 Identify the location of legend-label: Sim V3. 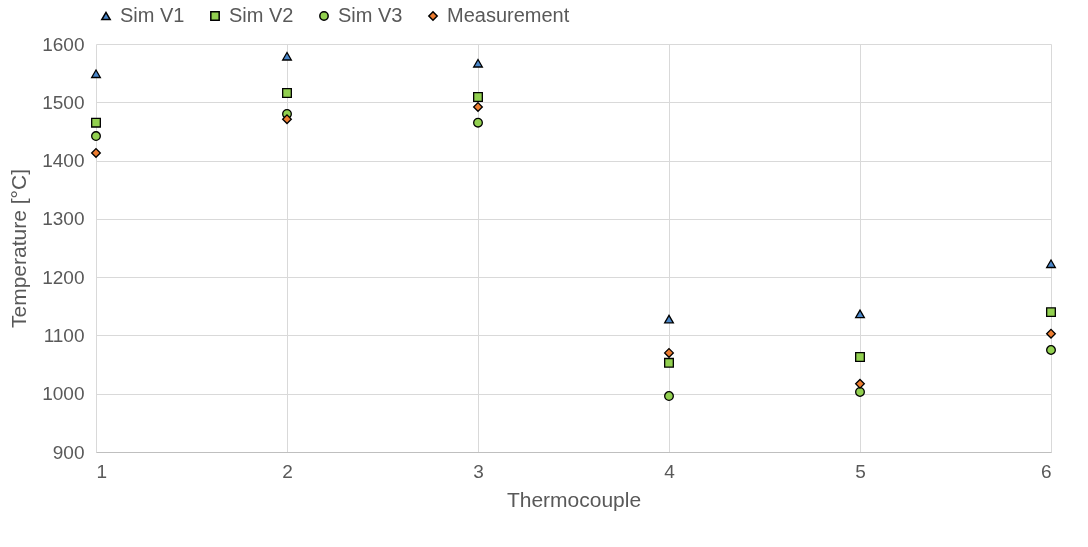
(370, 15).